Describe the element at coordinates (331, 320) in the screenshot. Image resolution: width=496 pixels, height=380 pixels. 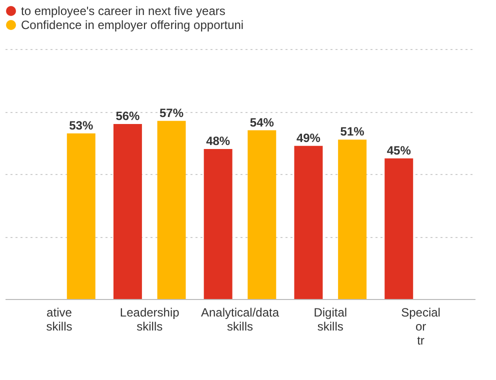
I see `x-tick-label: Digital skills` at that location.